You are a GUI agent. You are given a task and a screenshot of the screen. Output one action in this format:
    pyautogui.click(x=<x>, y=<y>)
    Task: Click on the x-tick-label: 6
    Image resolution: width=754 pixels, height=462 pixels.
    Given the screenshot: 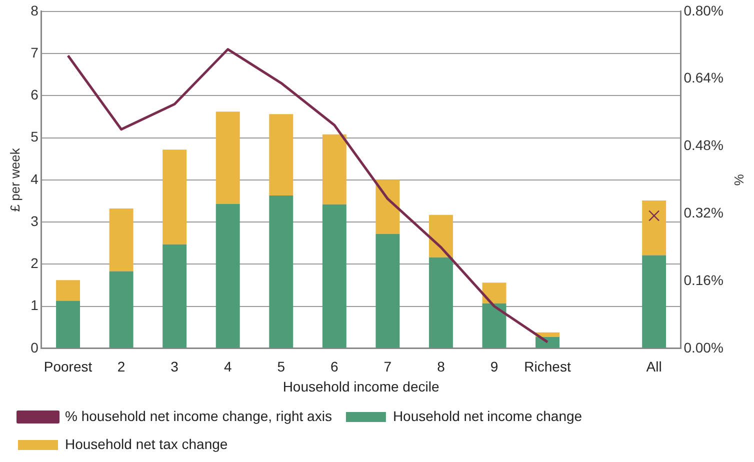 What is the action you would take?
    pyautogui.click(x=334, y=366)
    